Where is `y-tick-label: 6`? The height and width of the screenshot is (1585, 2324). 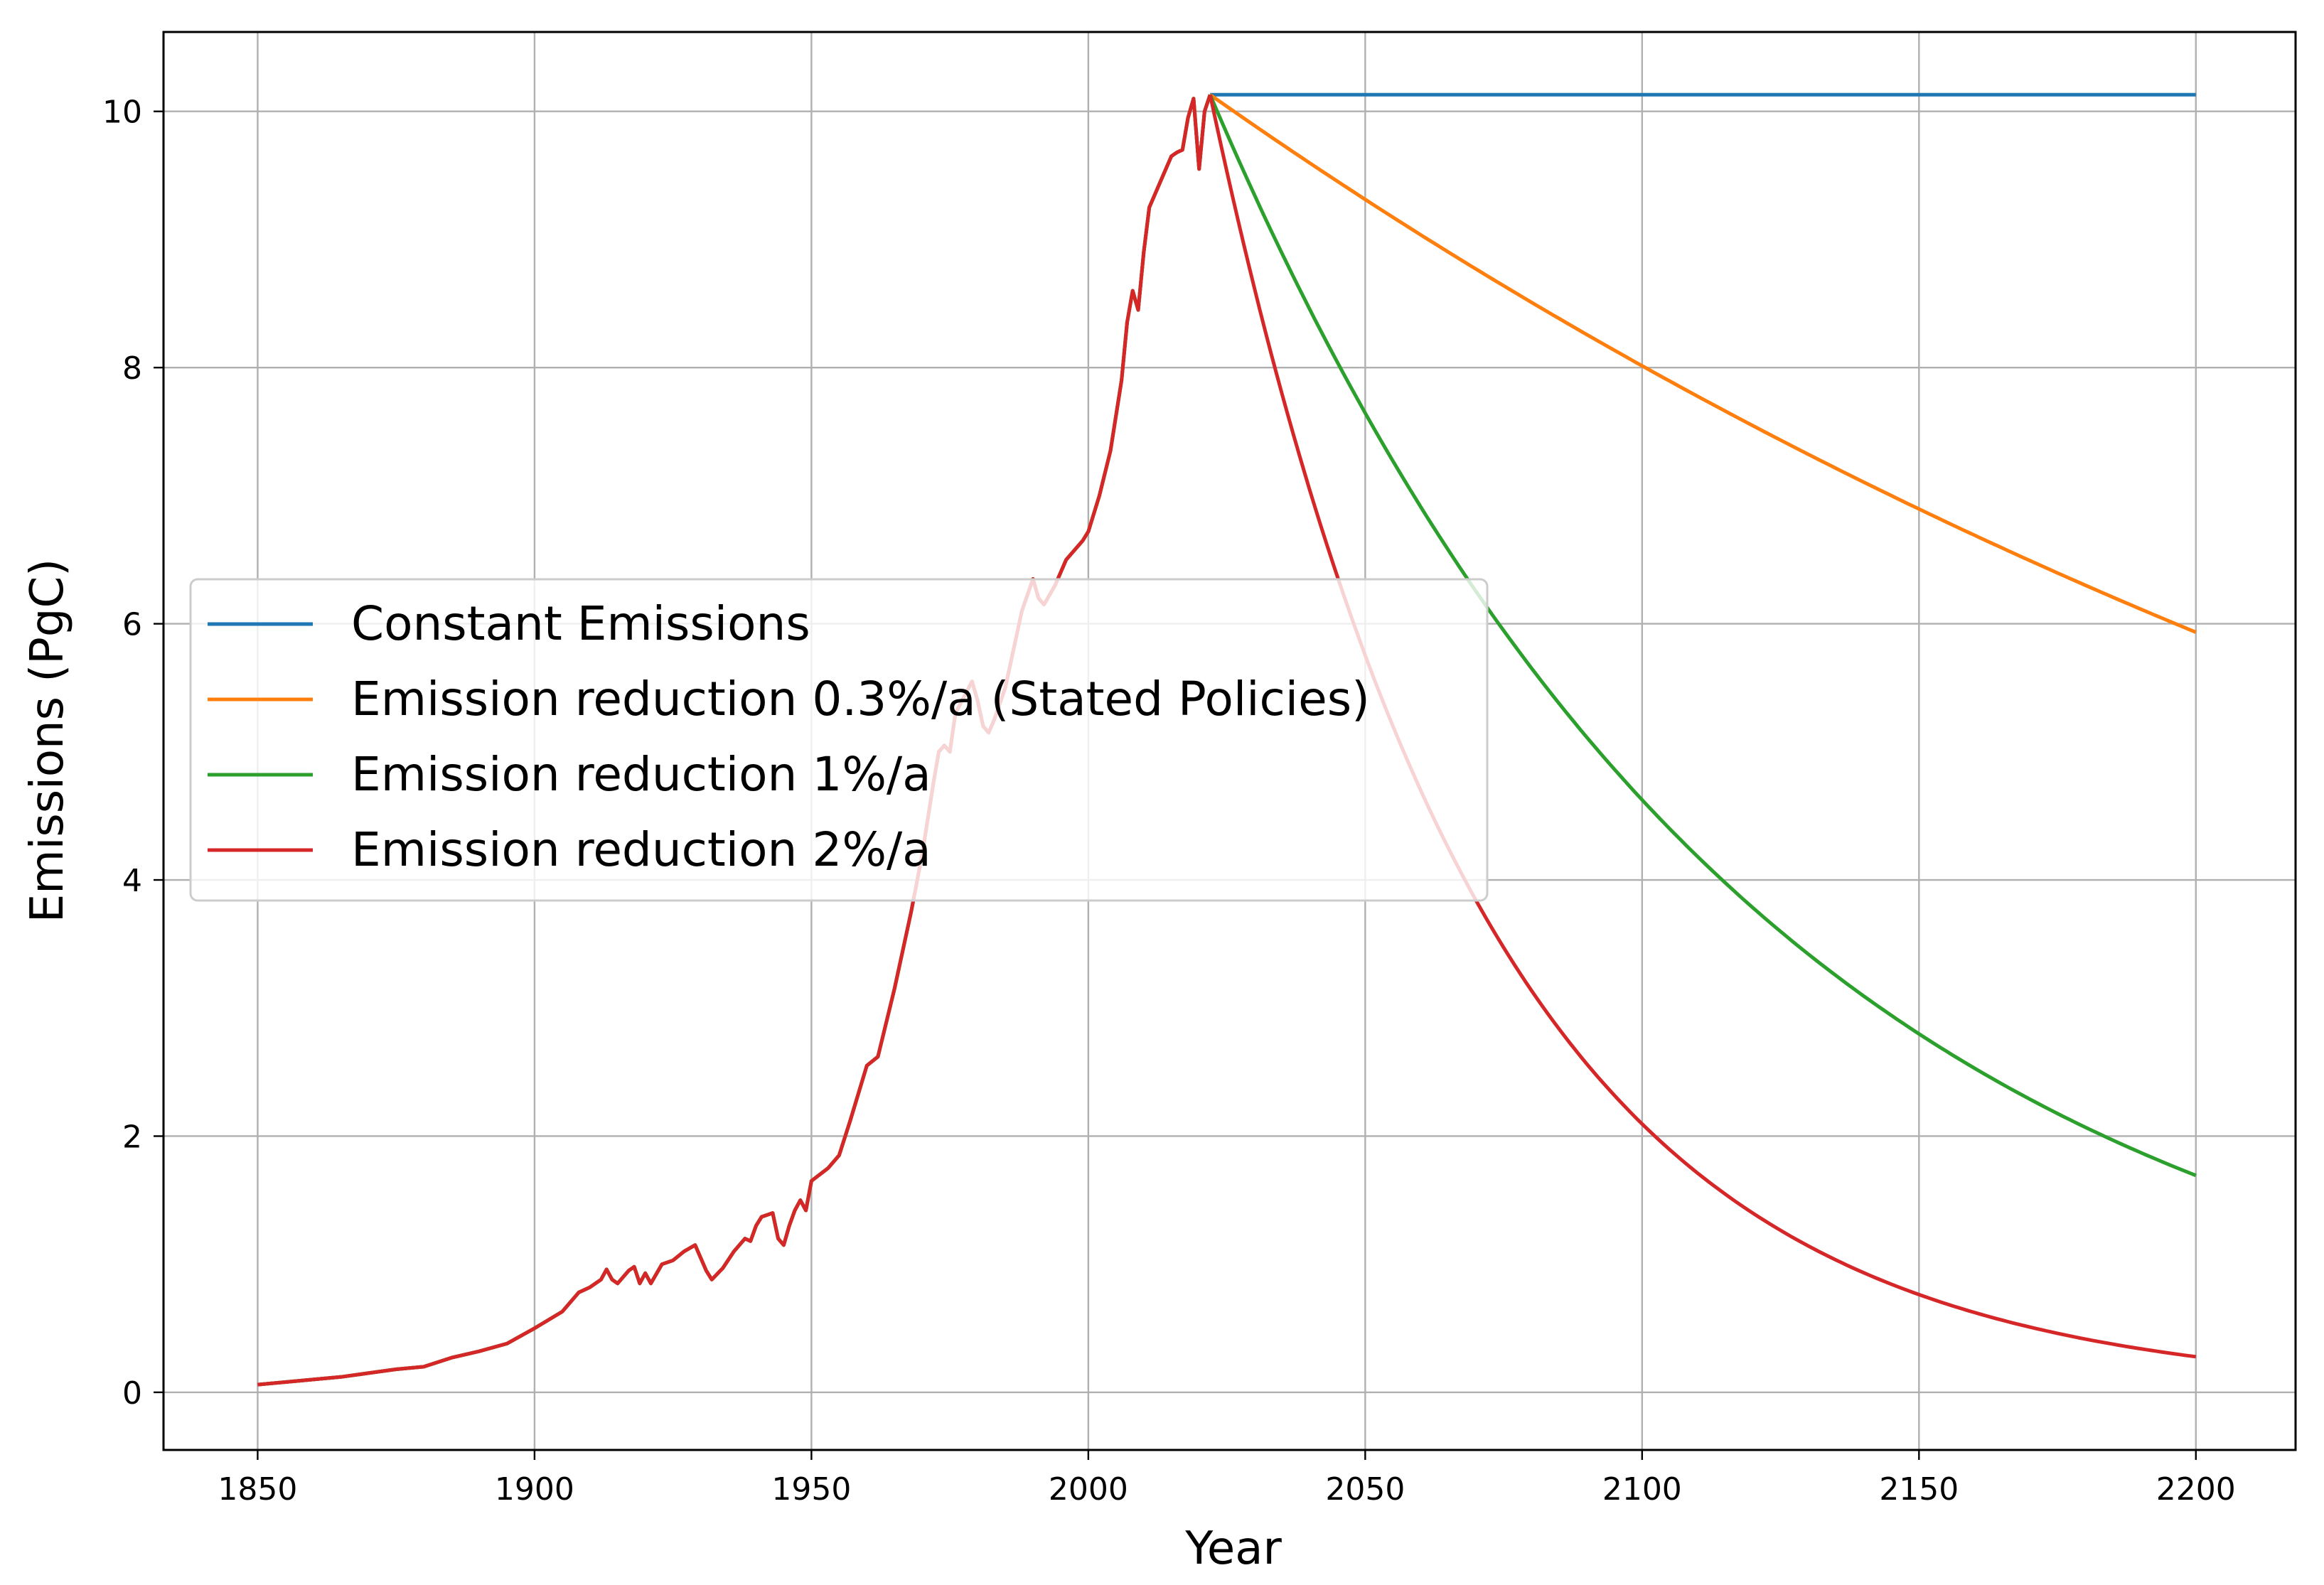 y-tick-label: 6 is located at coordinates (132, 625).